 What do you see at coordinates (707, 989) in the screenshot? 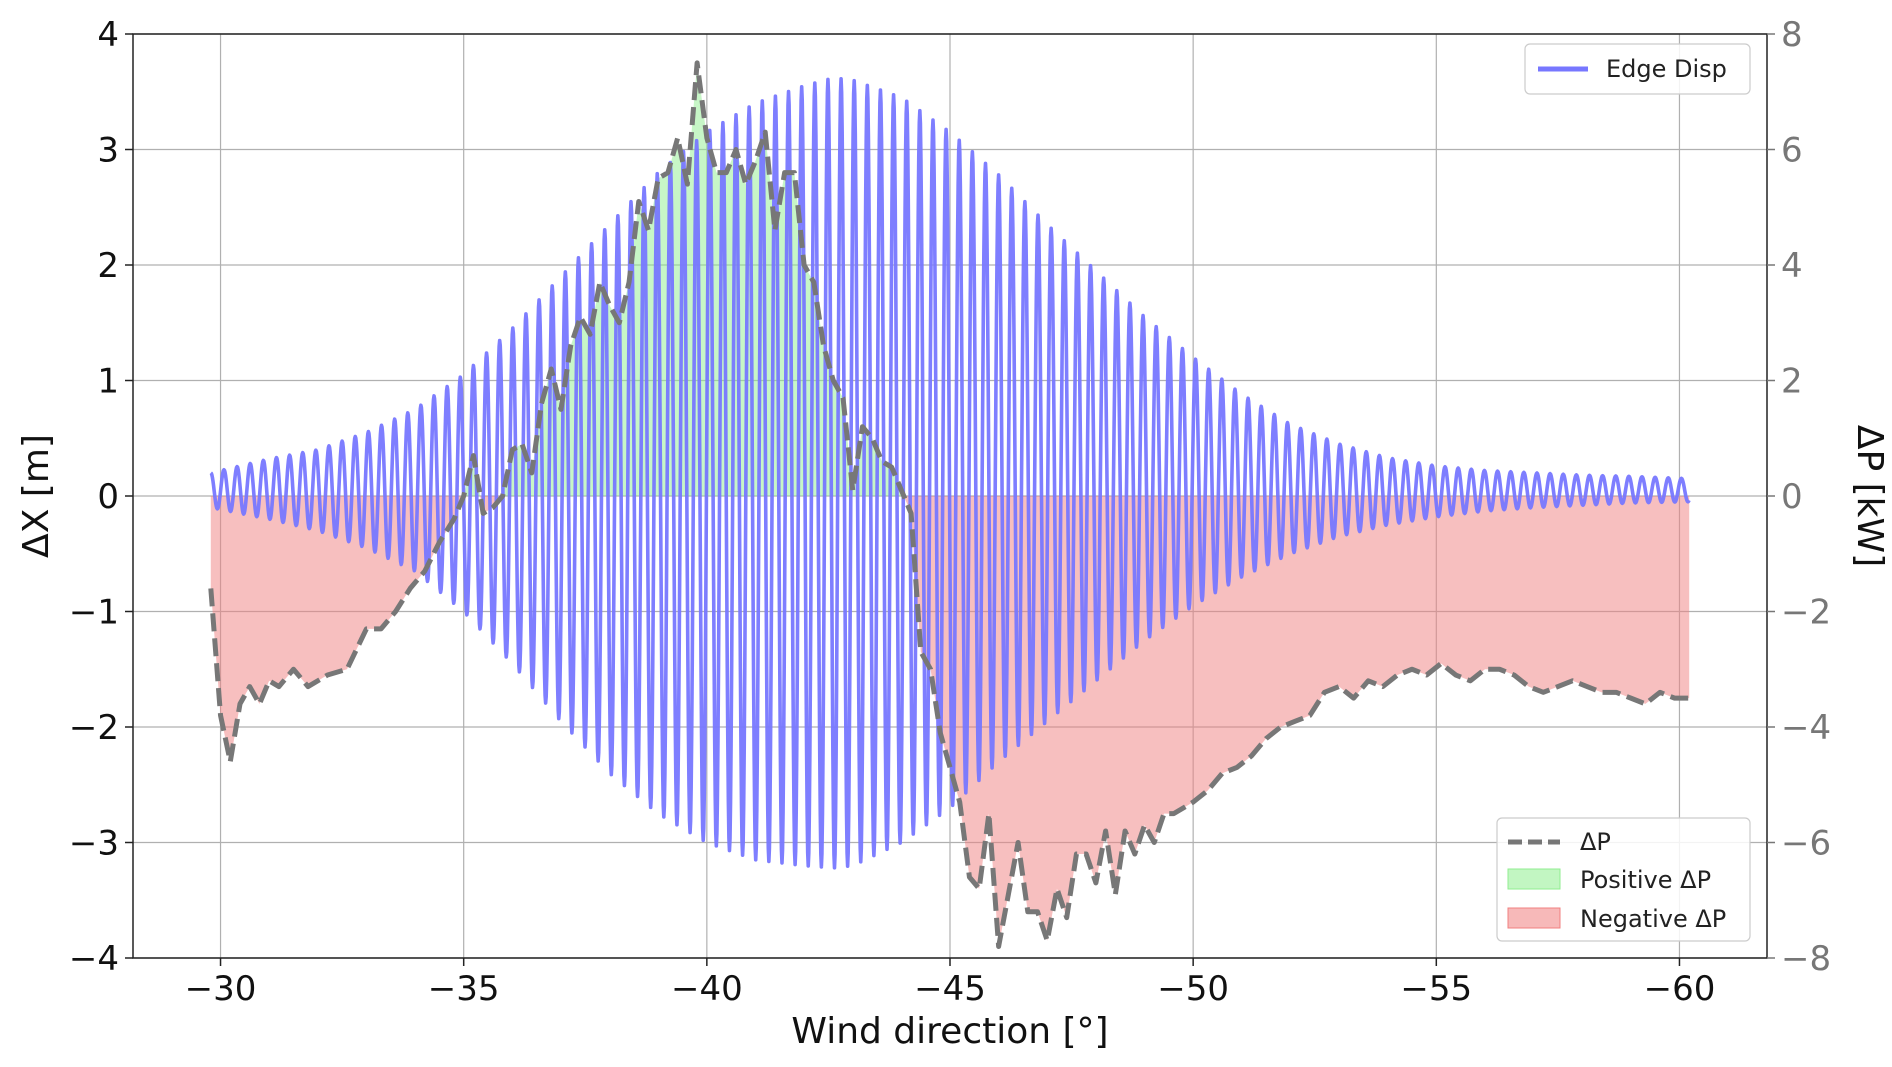
I see `x-tick-label: −40` at bounding box center [707, 989].